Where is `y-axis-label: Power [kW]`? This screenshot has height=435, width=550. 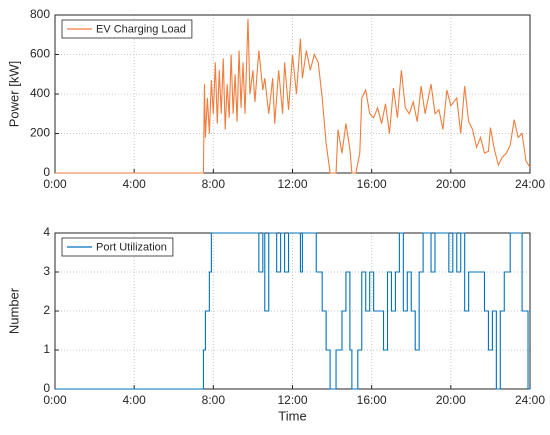
y-axis-label: Power [kW] is located at coordinates (13, 94).